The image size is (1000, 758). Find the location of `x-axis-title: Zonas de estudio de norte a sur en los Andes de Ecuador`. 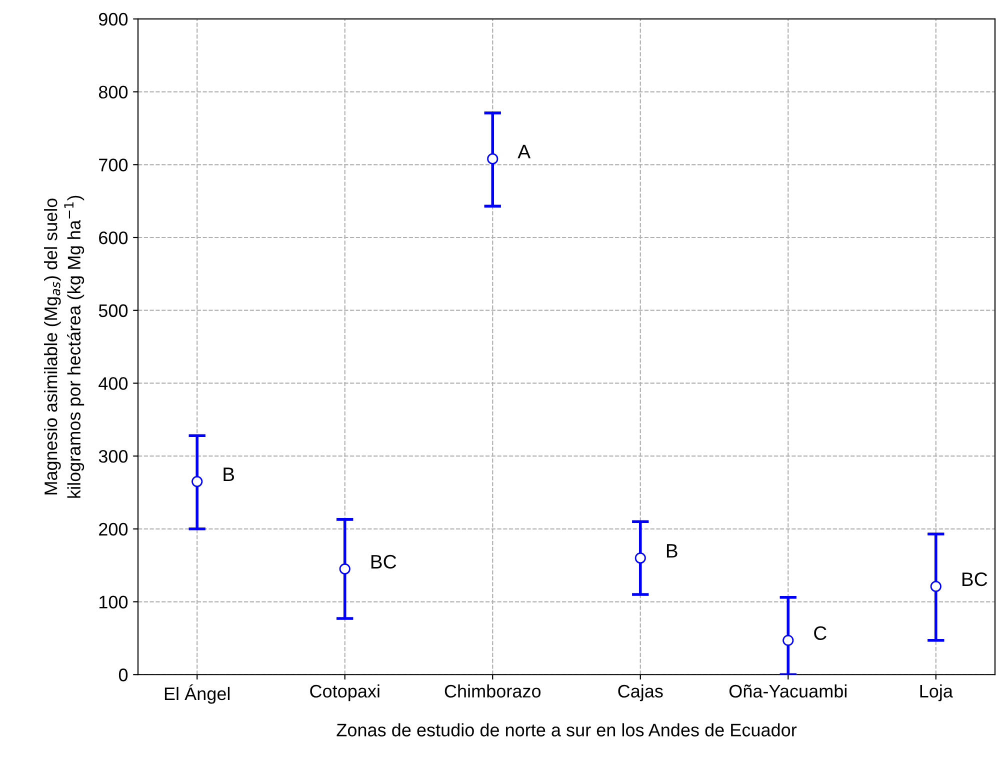

x-axis-title: Zonas de estudio de norte a sur en los Andes de Ecuador is located at coordinates (566, 729).